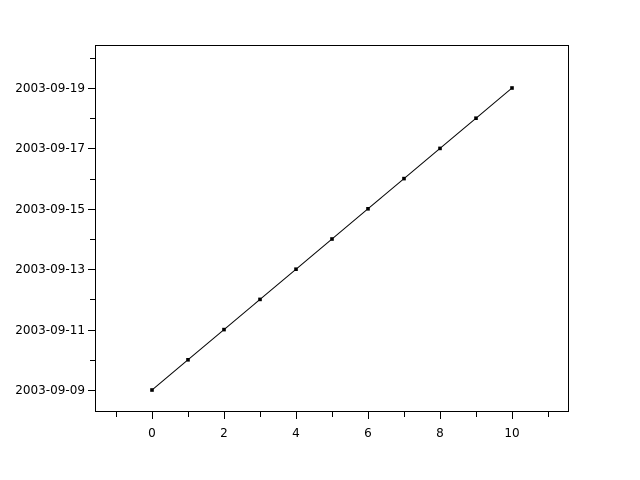  I want to click on y-tick-label: 2003-09-11, so click(50, 329).